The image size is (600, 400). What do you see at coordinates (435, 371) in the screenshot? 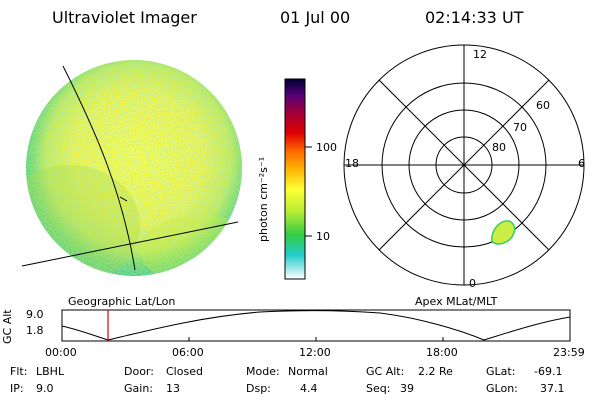
I see `gc-alt-value: 2.2 Re` at bounding box center [435, 371].